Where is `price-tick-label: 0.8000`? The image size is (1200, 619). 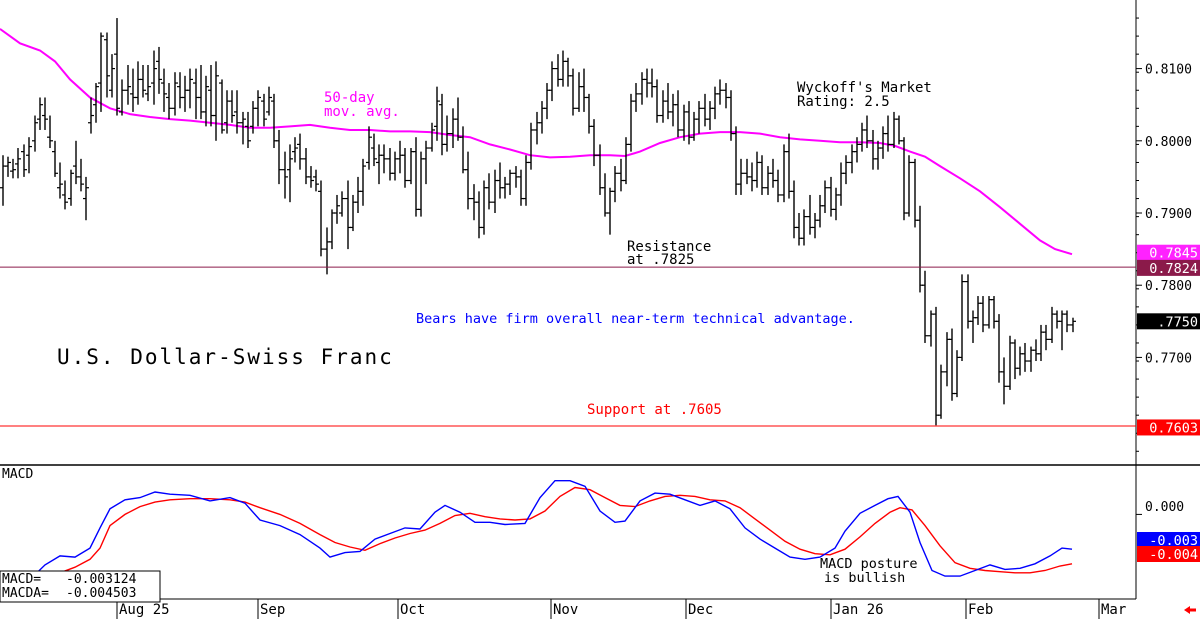 price-tick-label: 0.8000 is located at coordinates (1168, 142).